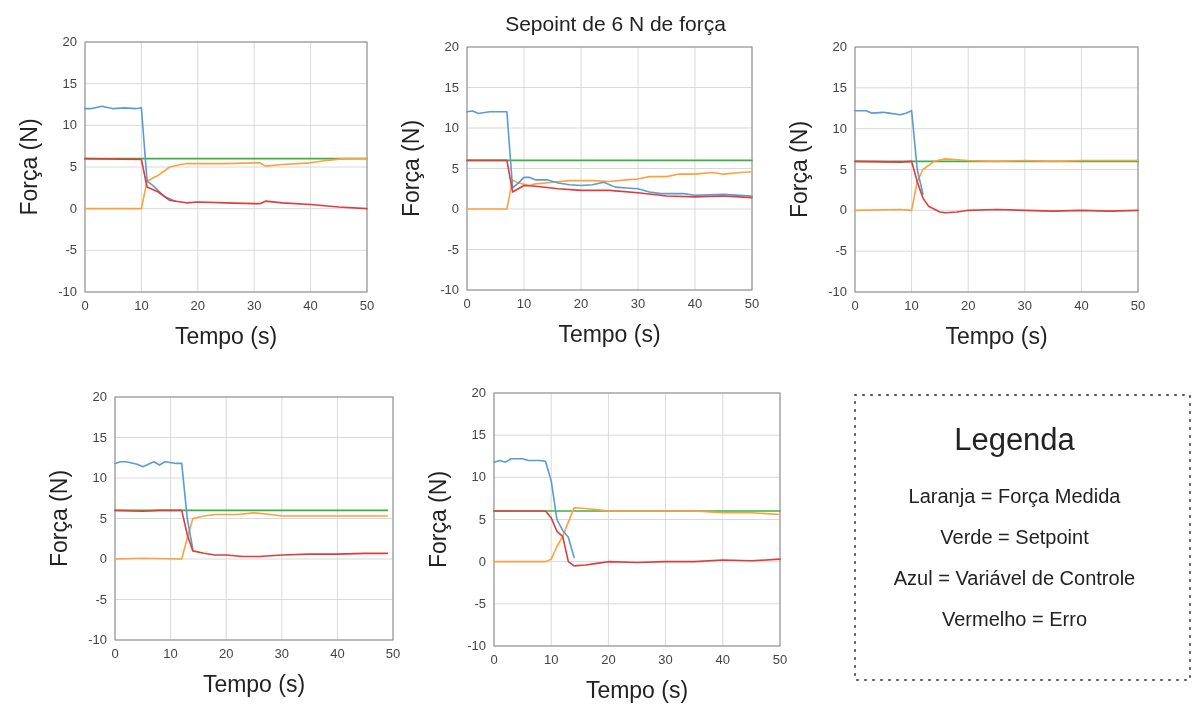 This screenshot has width=1195, height=709. What do you see at coordinates (616, 23) in the screenshot?
I see `chart-title: Sepoint de 6 N de força` at bounding box center [616, 23].